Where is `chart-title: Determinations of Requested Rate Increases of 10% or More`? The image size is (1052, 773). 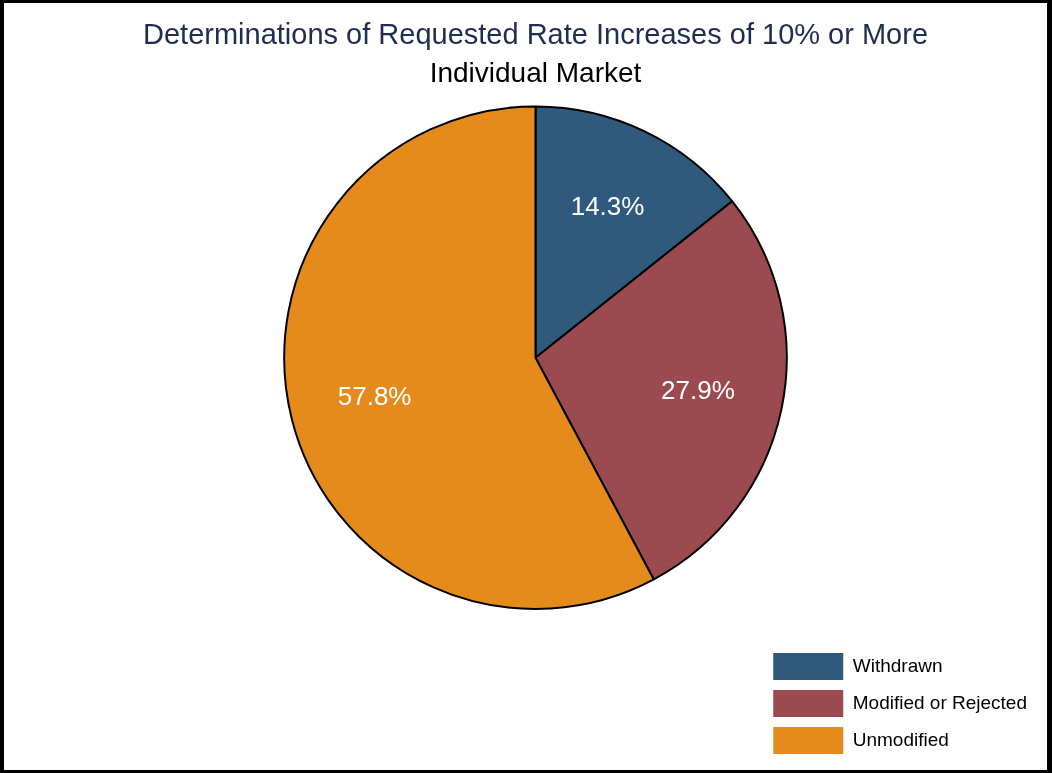 chart-title: Determinations of Requested Rate Increases of 10% or More is located at coordinates (535, 34).